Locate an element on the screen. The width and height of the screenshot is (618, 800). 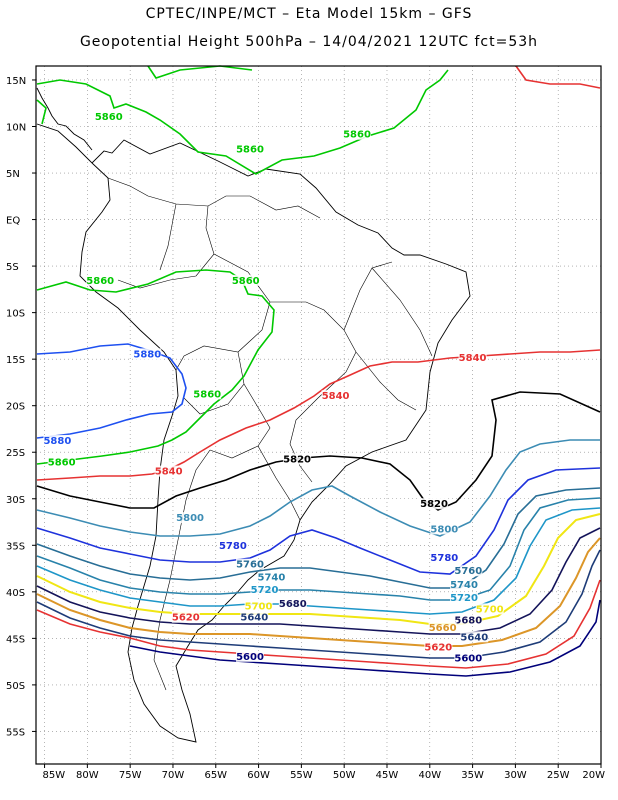
tick-label-lon: 85W is located at coordinates (54, 775).